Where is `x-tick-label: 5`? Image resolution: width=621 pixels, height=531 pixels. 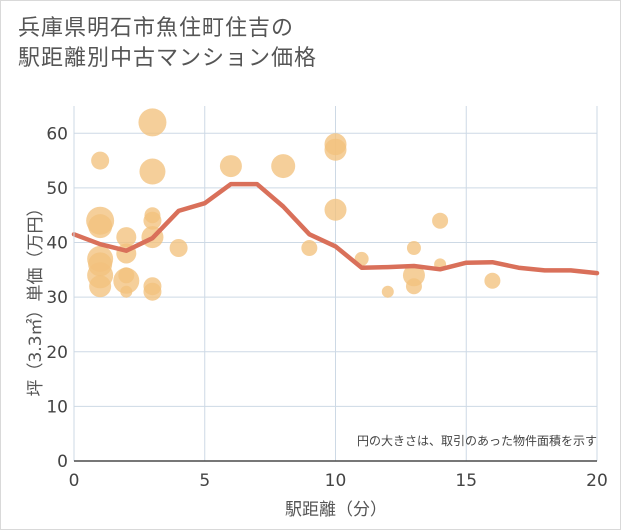
x-tick-label: 5 is located at coordinates (204, 481).